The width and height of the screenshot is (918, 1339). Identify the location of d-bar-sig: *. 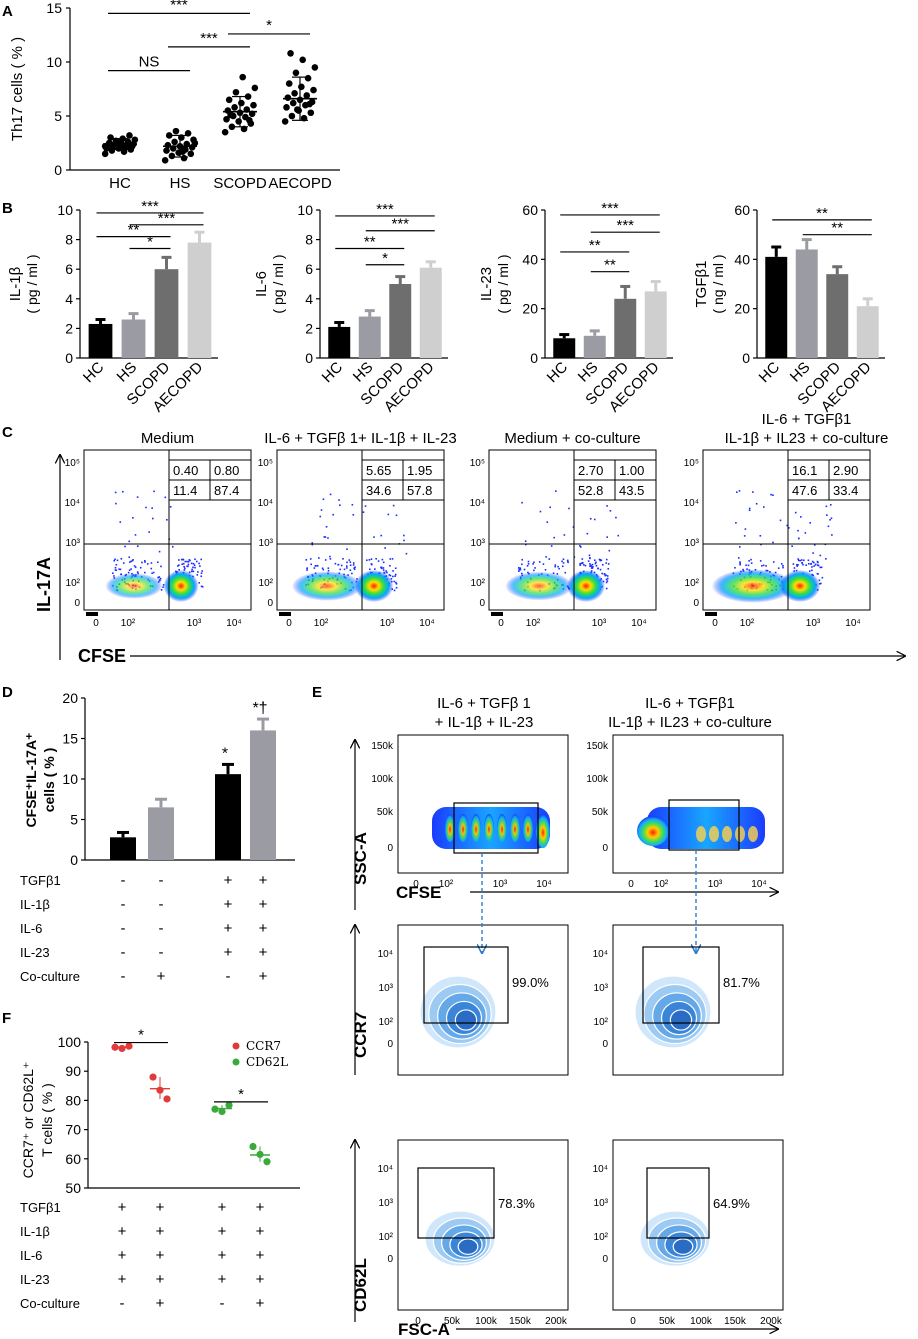
(225, 753).